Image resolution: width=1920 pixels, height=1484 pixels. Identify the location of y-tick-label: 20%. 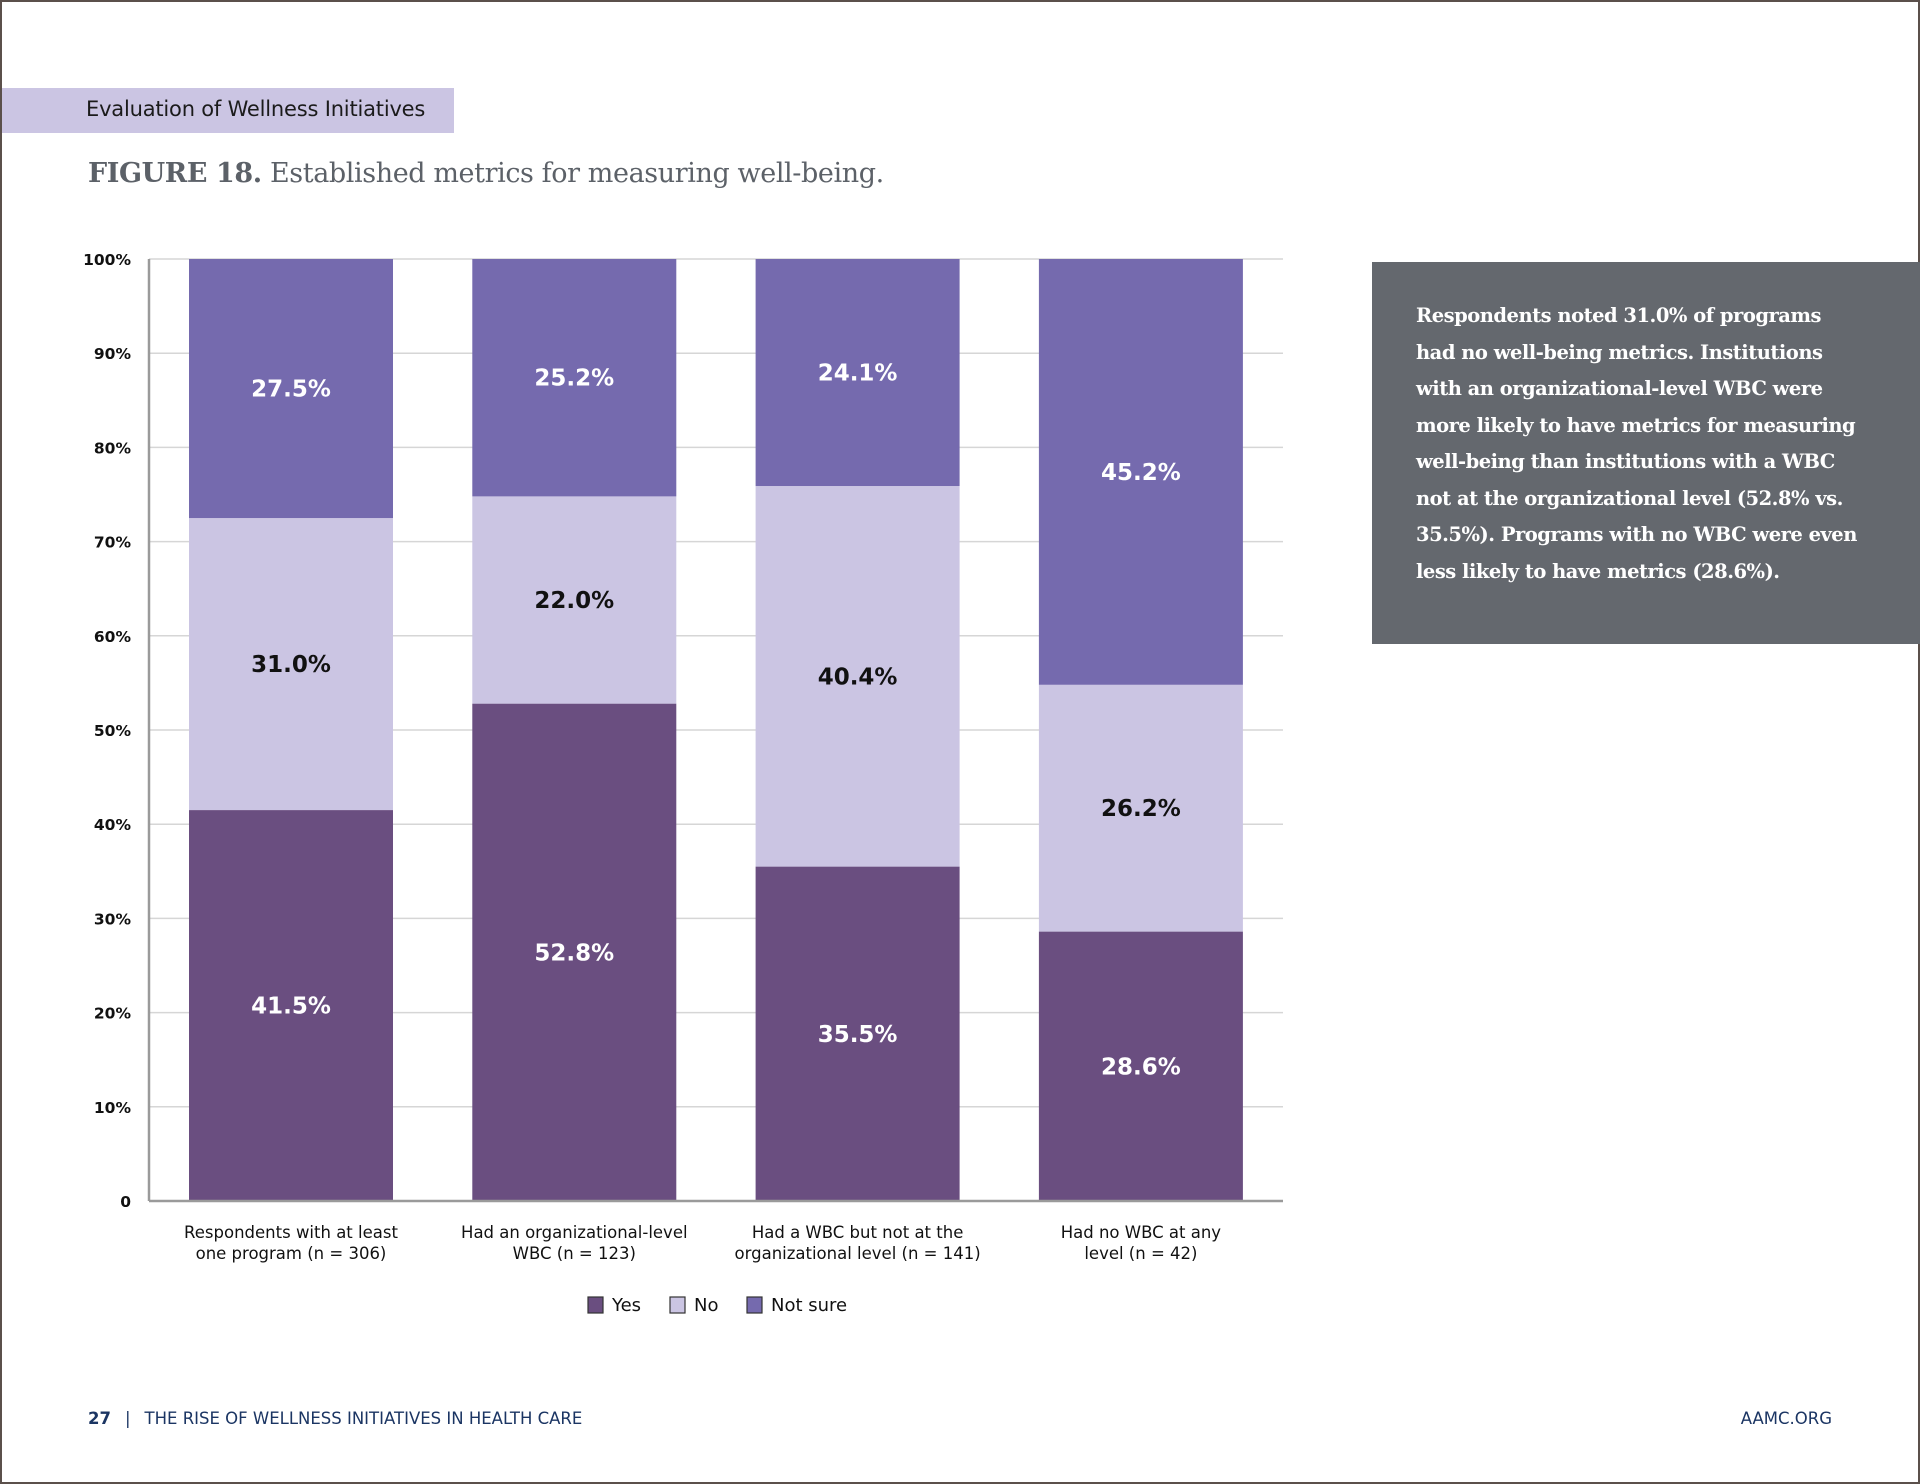
(113, 1014).